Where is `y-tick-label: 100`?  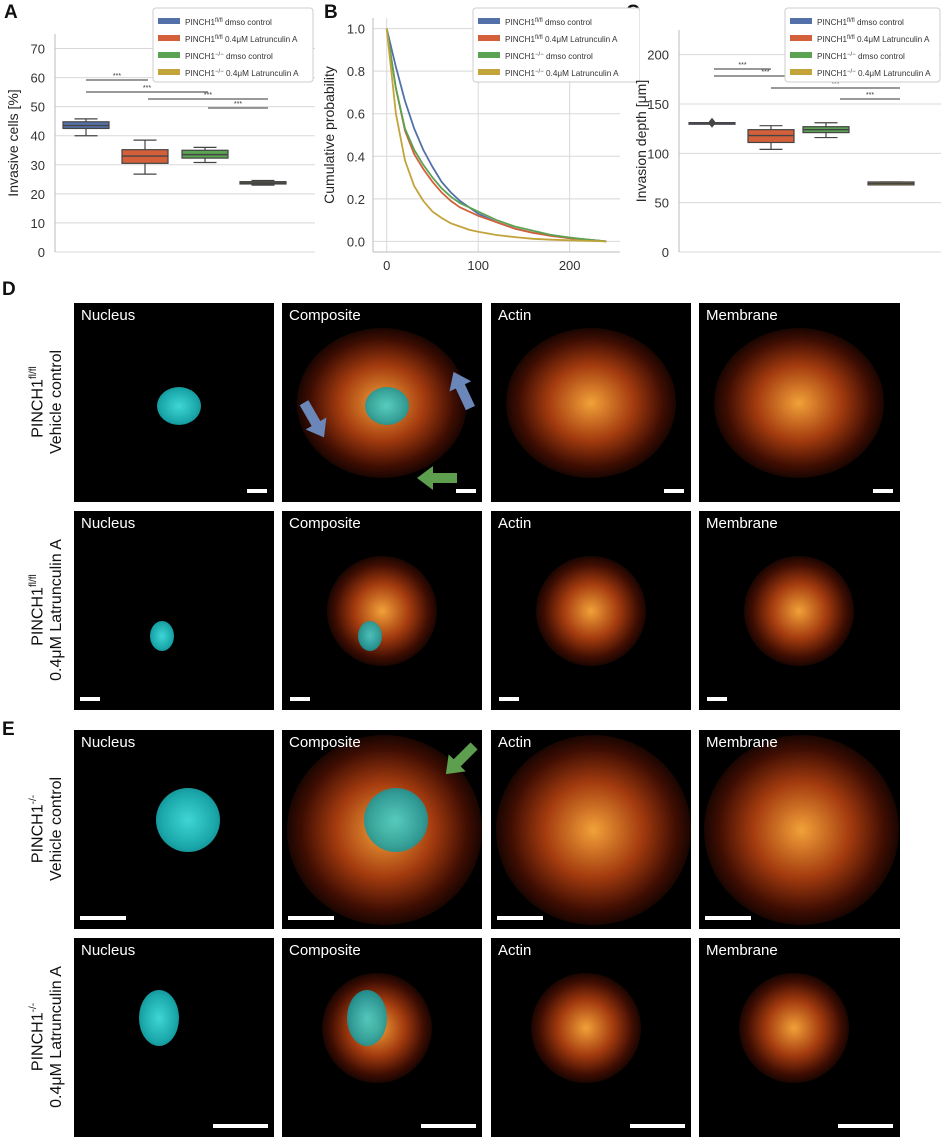 y-tick-label: 100 is located at coordinates (658, 153).